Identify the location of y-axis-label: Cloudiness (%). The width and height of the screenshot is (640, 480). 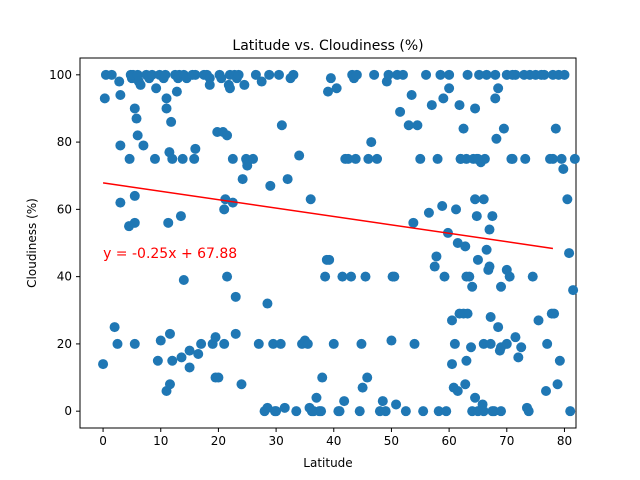
(32, 243).